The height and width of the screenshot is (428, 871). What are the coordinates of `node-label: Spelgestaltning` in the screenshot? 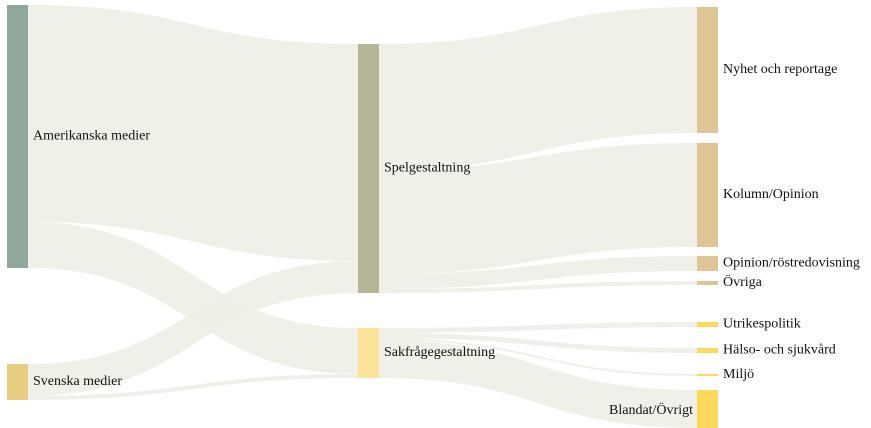 It's located at (427, 168).